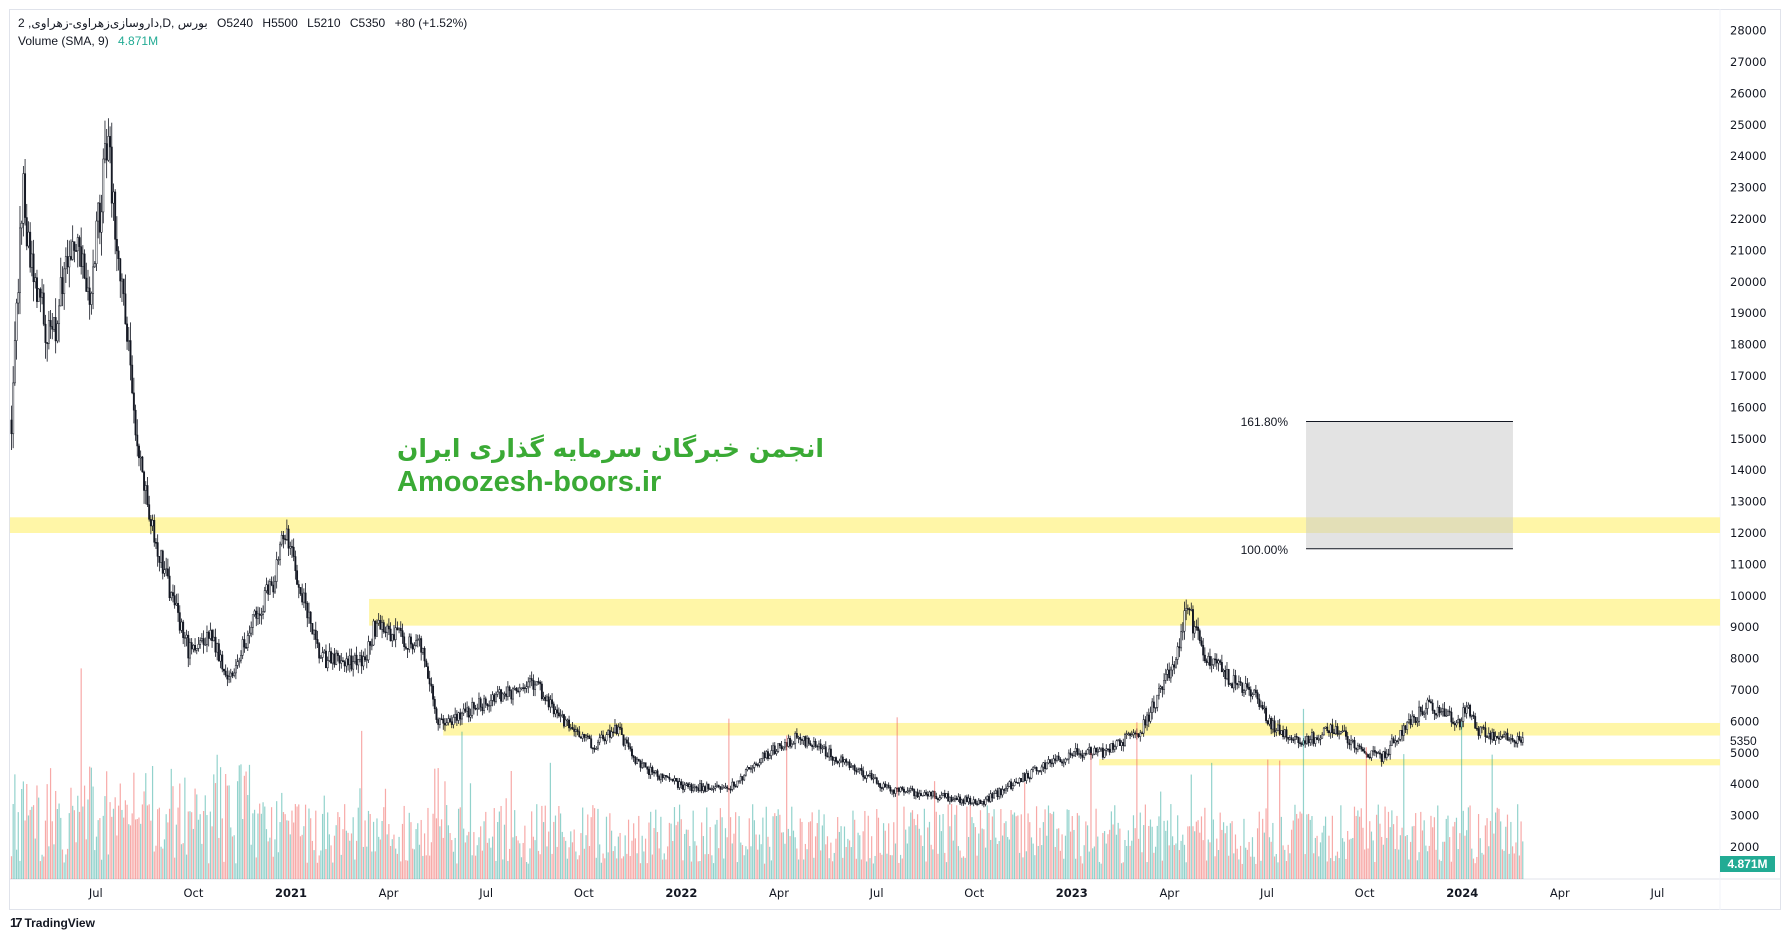 This screenshot has height=942, width=1790. I want to click on ohlc-change: +80 (+1.52%), so click(431, 23).